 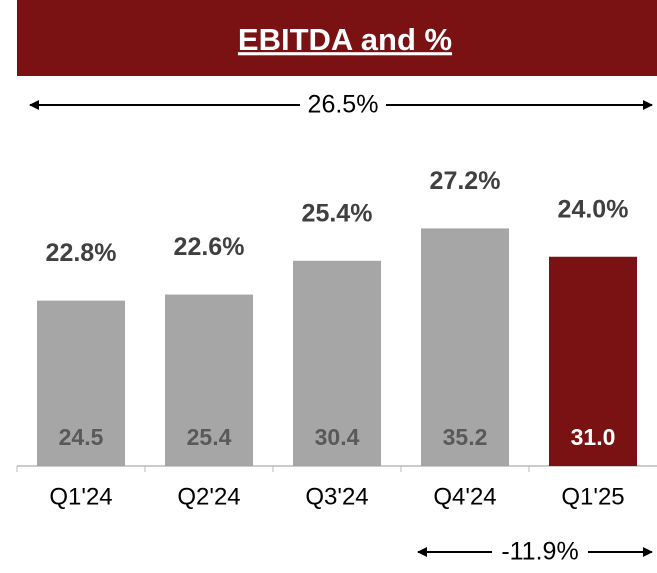 What do you see at coordinates (209, 437) in the screenshot?
I see `value-label: 25.4` at bounding box center [209, 437].